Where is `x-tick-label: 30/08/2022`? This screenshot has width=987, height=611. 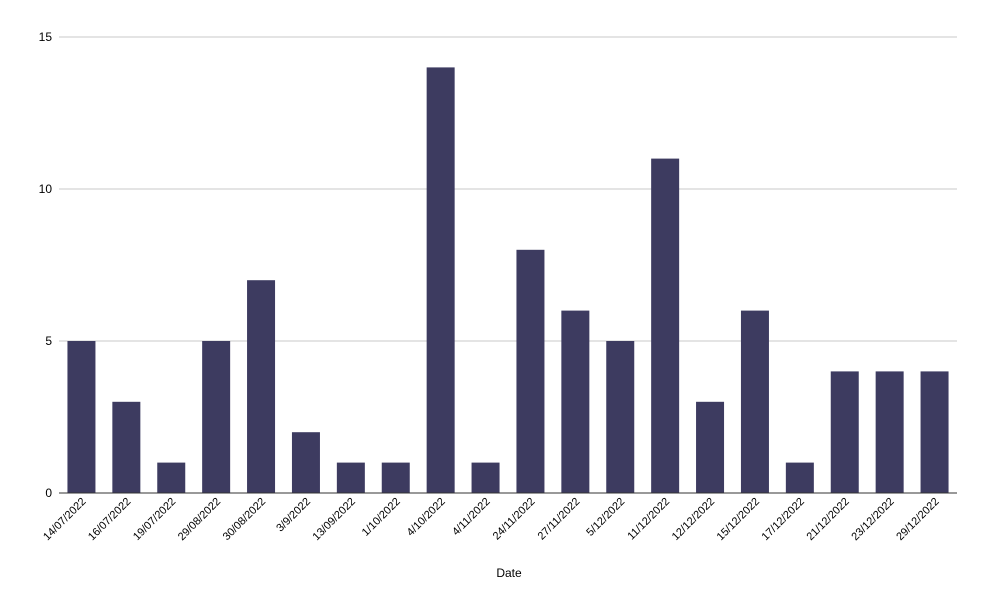
x-tick-label: 30/08/2022 is located at coordinates (244, 519).